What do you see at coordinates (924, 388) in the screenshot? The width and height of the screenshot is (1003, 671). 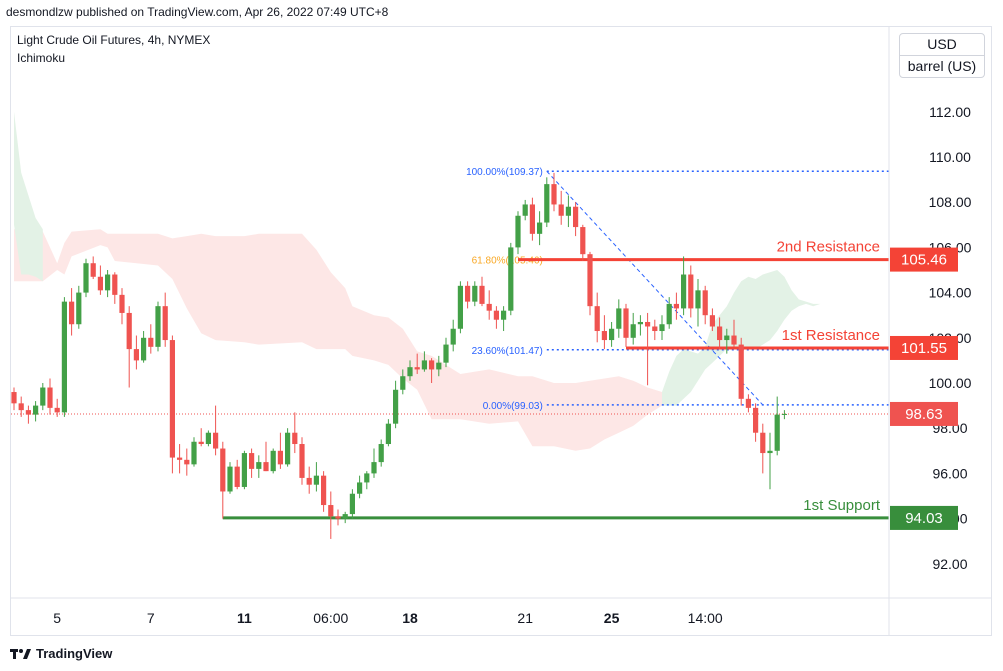 I see `price-tags: 105.46 101.55 94.03 98.63` at bounding box center [924, 388].